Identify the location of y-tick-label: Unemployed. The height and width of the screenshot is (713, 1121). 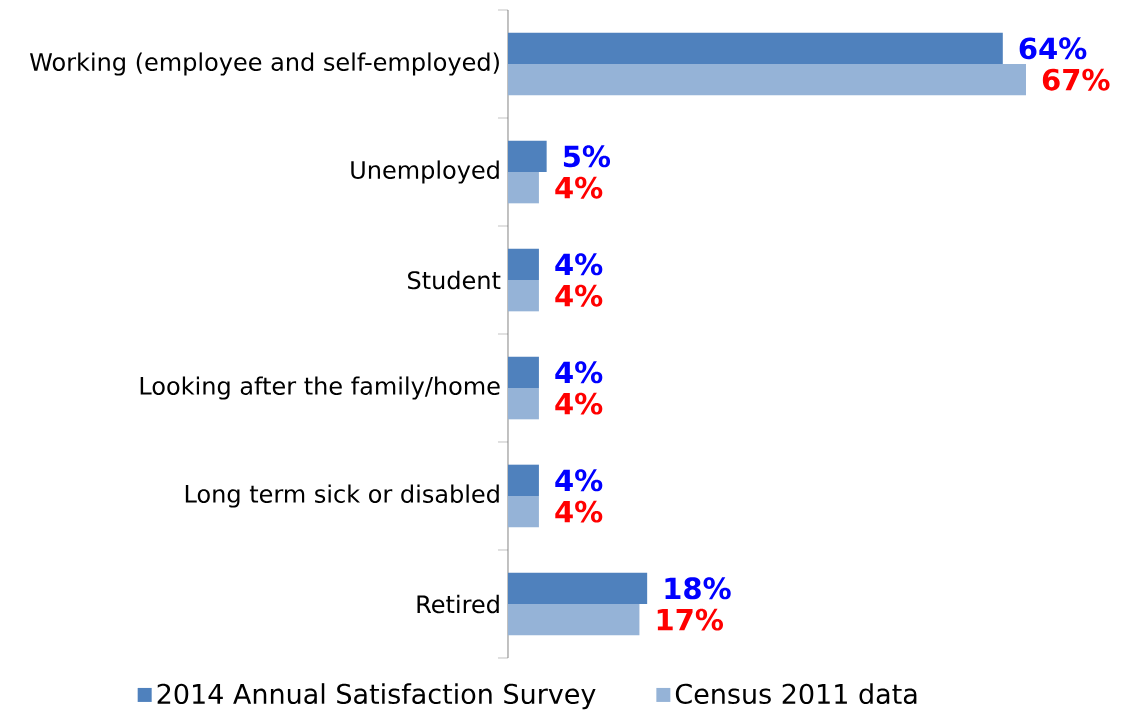
(425, 172).